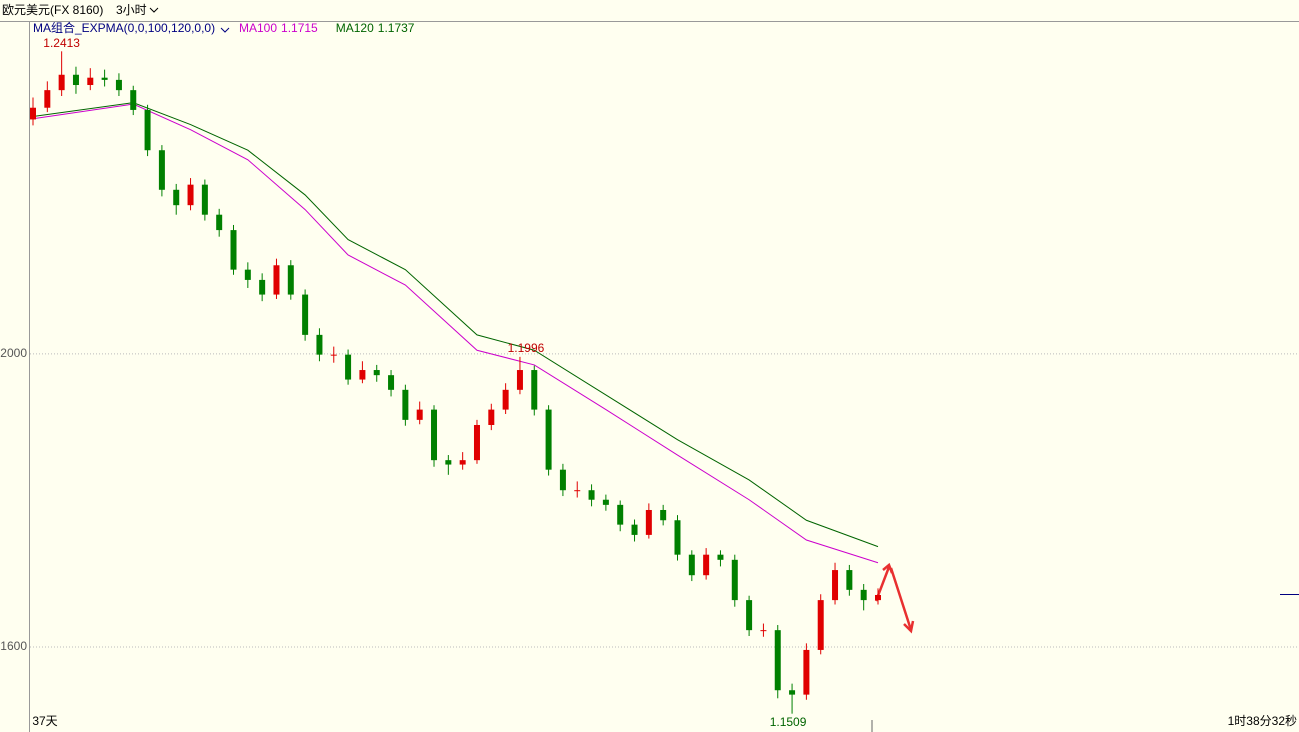 This screenshot has height=732, width=1299. Describe the element at coordinates (894, 598) in the screenshot. I see `forecast-arrows` at that location.